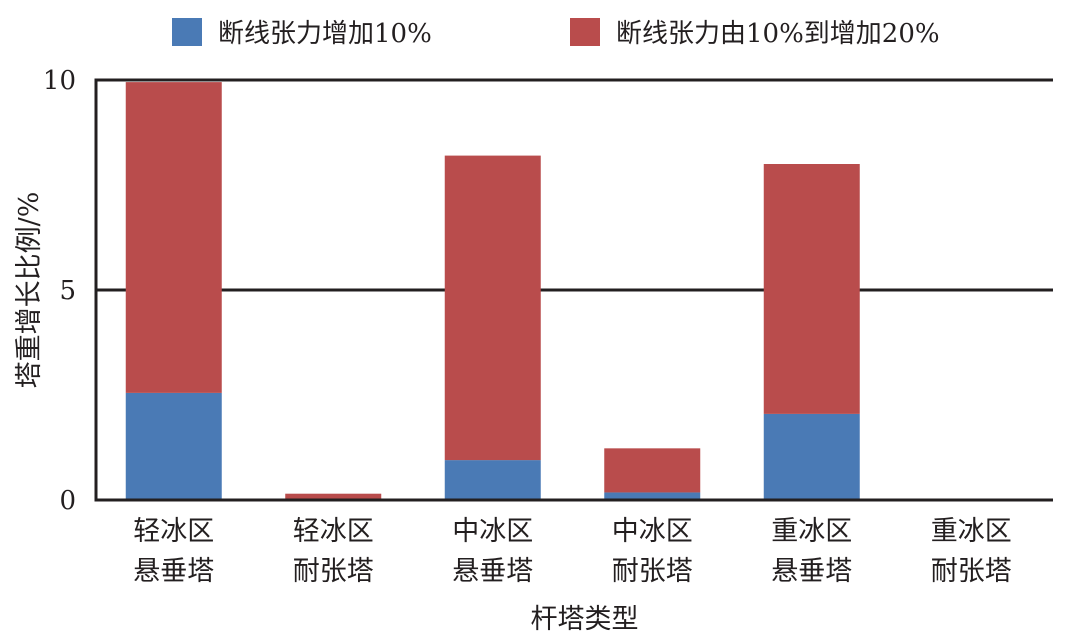 This screenshot has width=1075, height=642. I want to click on y-tick-label-10: 10, so click(59, 81).